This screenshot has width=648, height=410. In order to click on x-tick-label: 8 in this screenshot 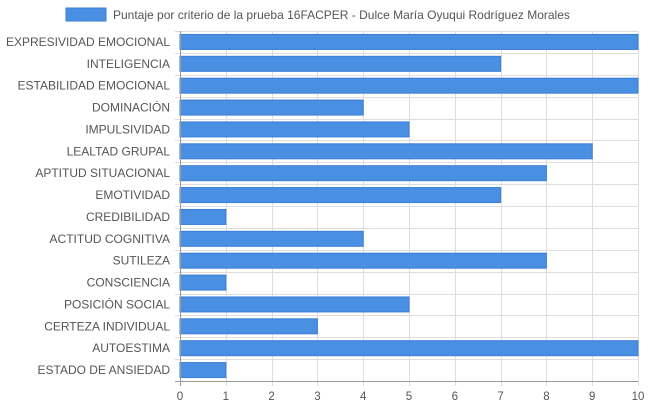, I will do `click(546, 397)`.